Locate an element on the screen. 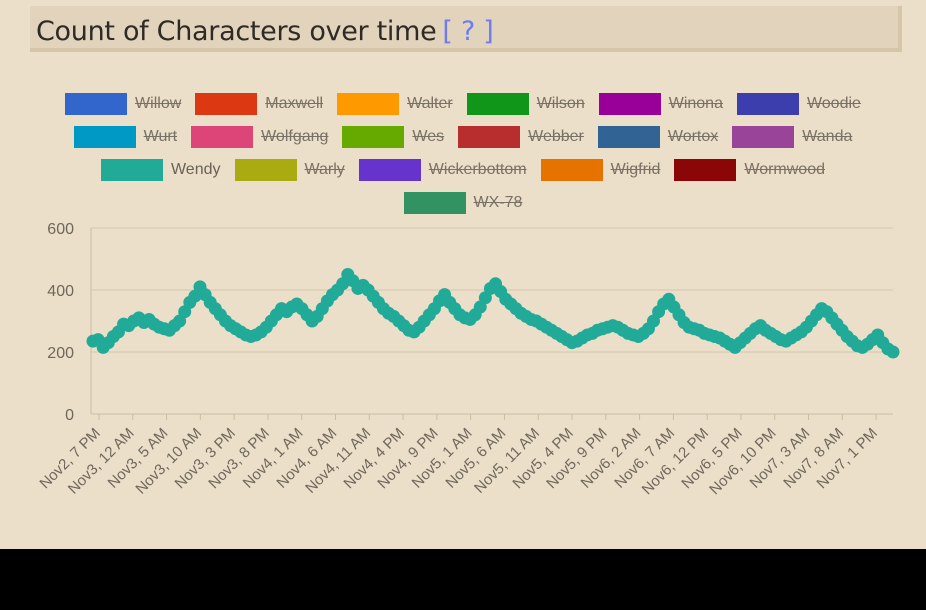 The image size is (926, 610). legend-item-wanda: Wanda is located at coordinates (792, 137).